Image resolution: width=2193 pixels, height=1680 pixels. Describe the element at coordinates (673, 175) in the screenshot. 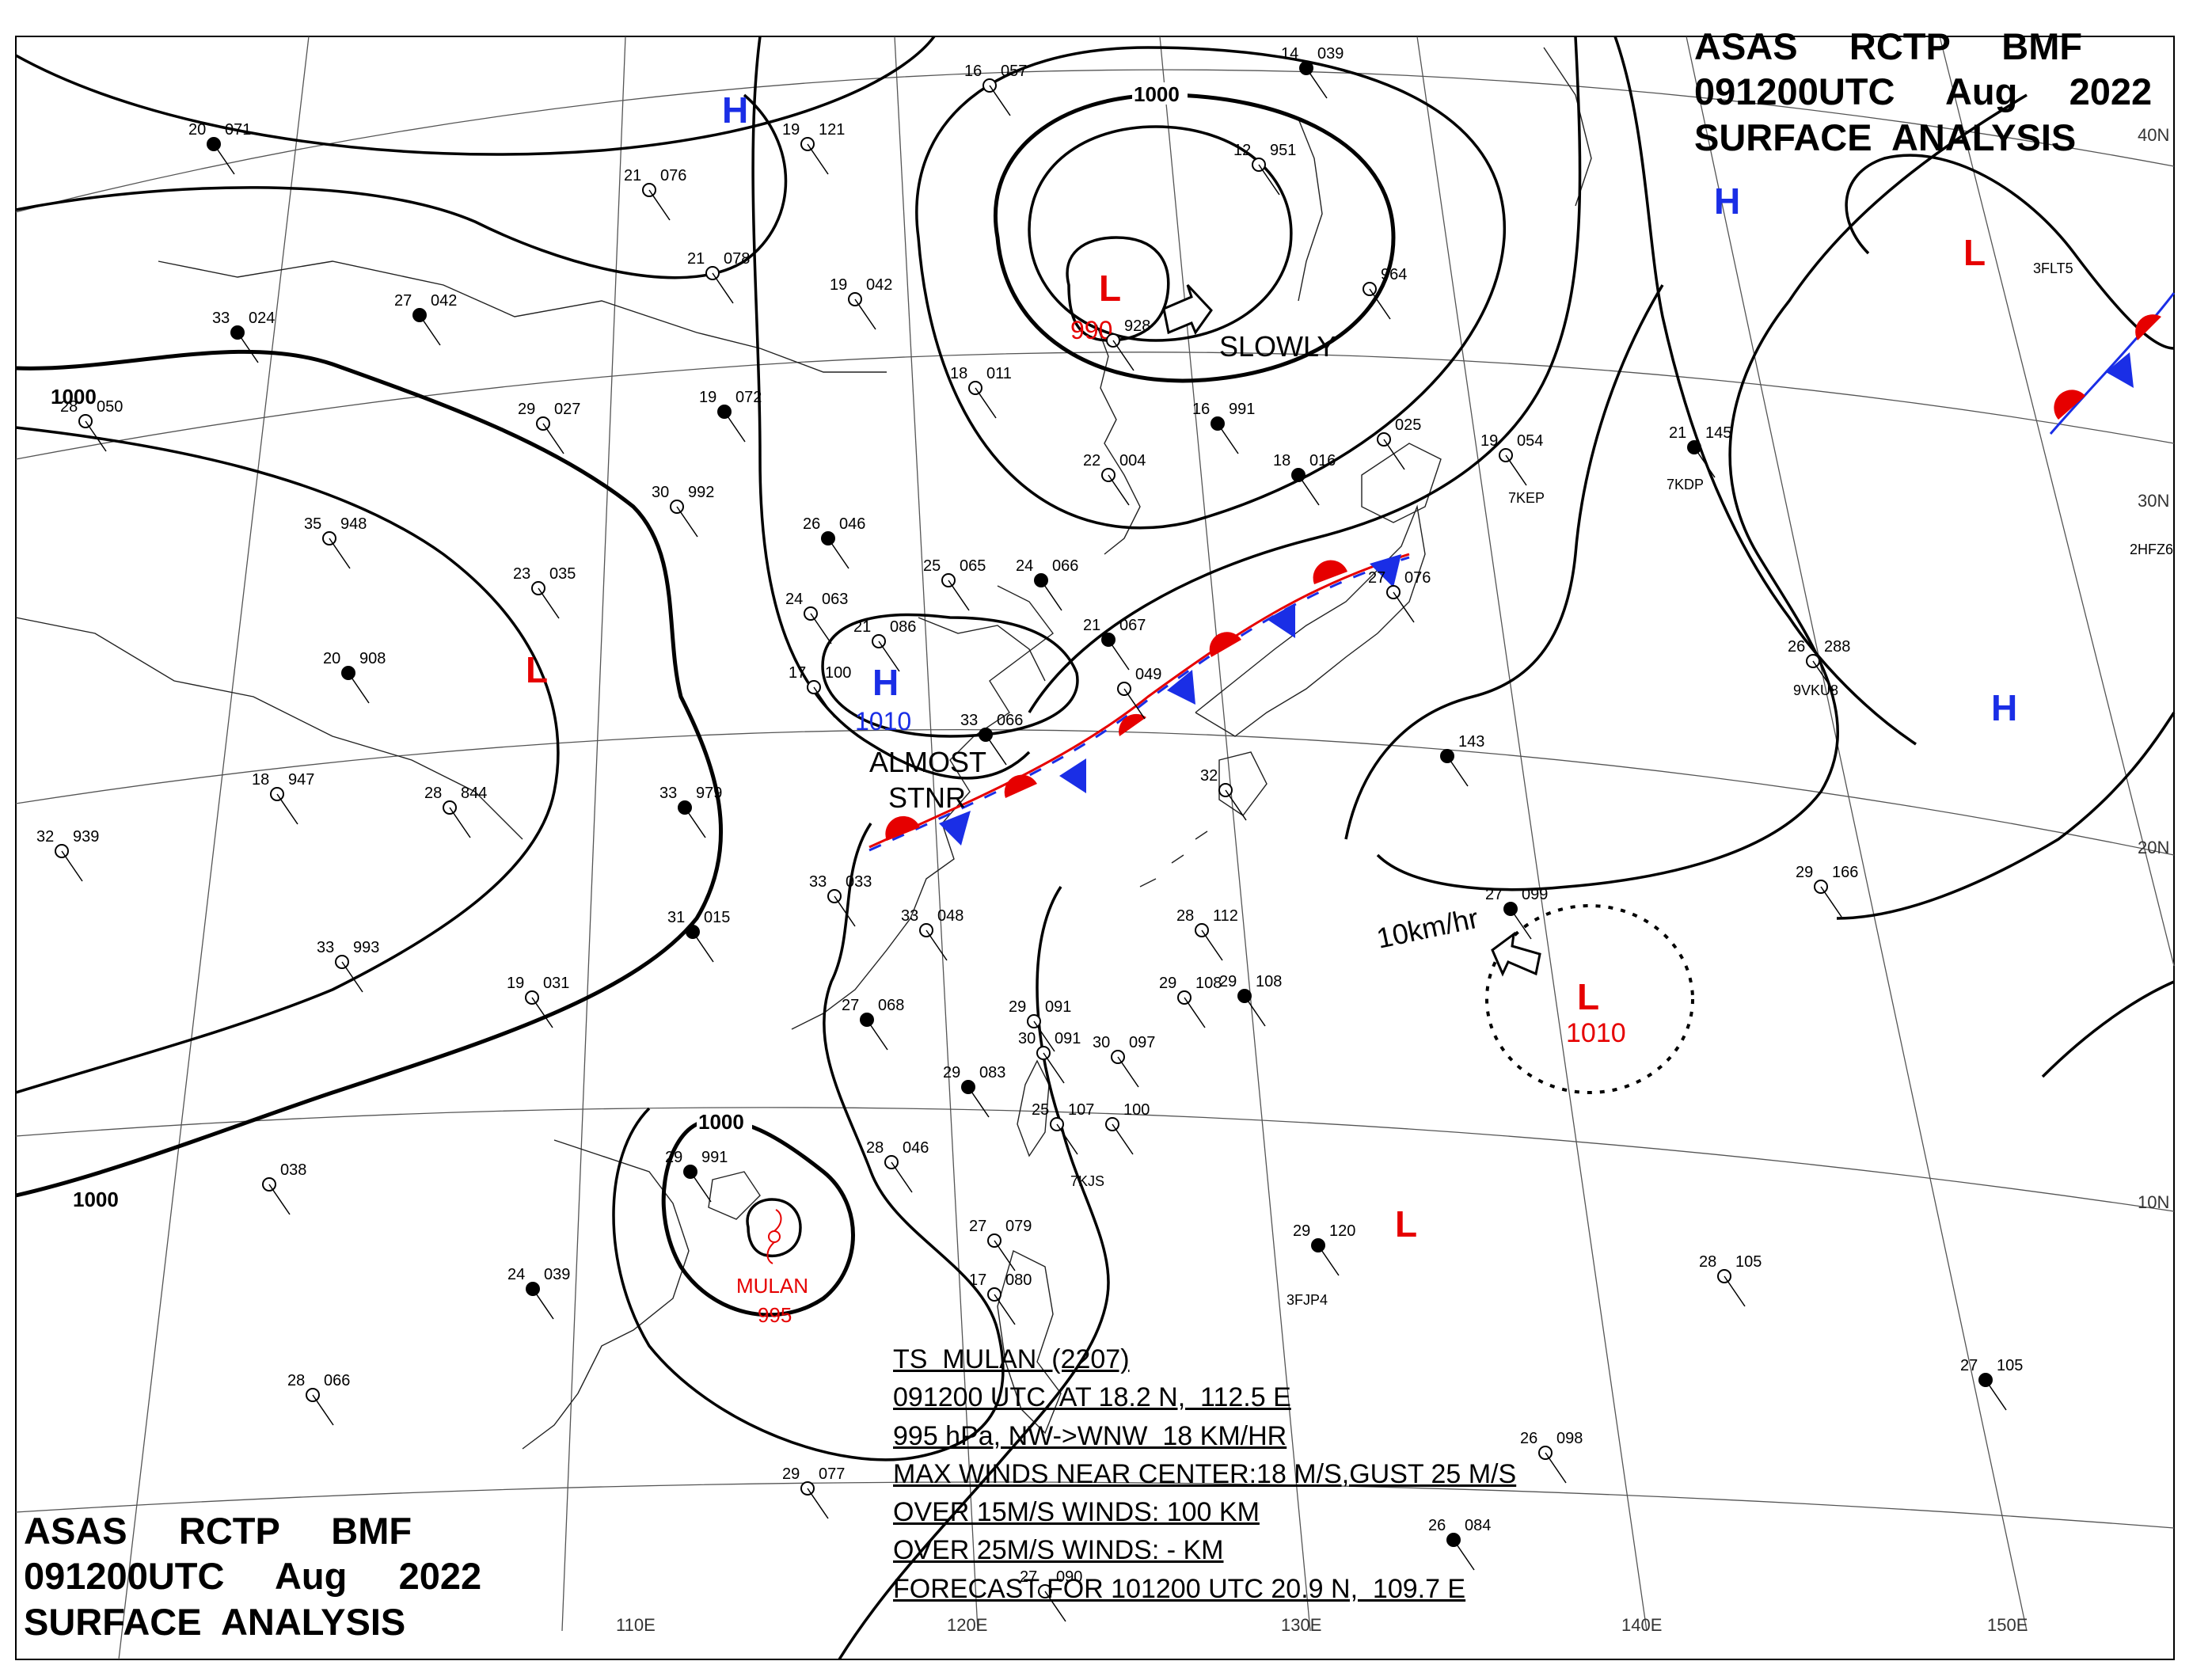

I see `station-pressure: 076` at that location.